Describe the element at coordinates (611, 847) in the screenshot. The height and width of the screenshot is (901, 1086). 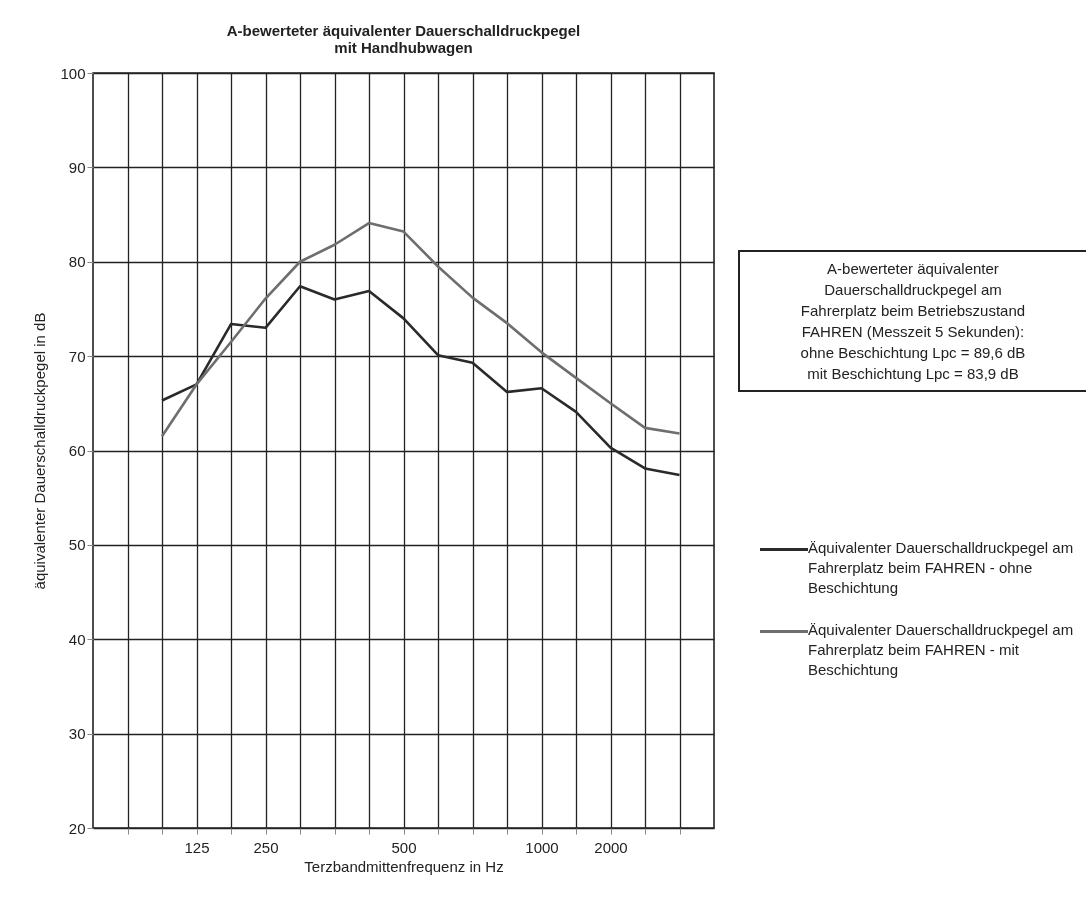
I see `x-tick-label: 2000` at that location.